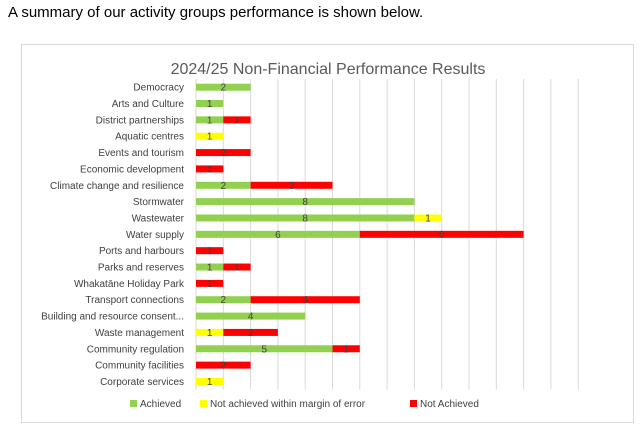  I want to click on category-label-parks-and-reserves: Parks and reserves, so click(141, 268).